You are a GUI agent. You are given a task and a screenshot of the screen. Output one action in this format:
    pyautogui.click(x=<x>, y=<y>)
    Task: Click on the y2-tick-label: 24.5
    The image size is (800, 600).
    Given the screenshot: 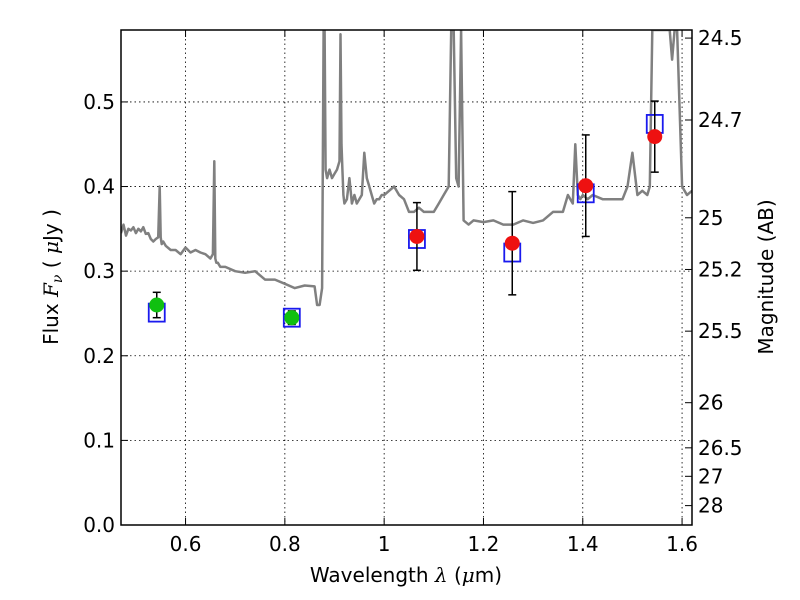 What is the action you would take?
    pyautogui.click(x=720, y=38)
    